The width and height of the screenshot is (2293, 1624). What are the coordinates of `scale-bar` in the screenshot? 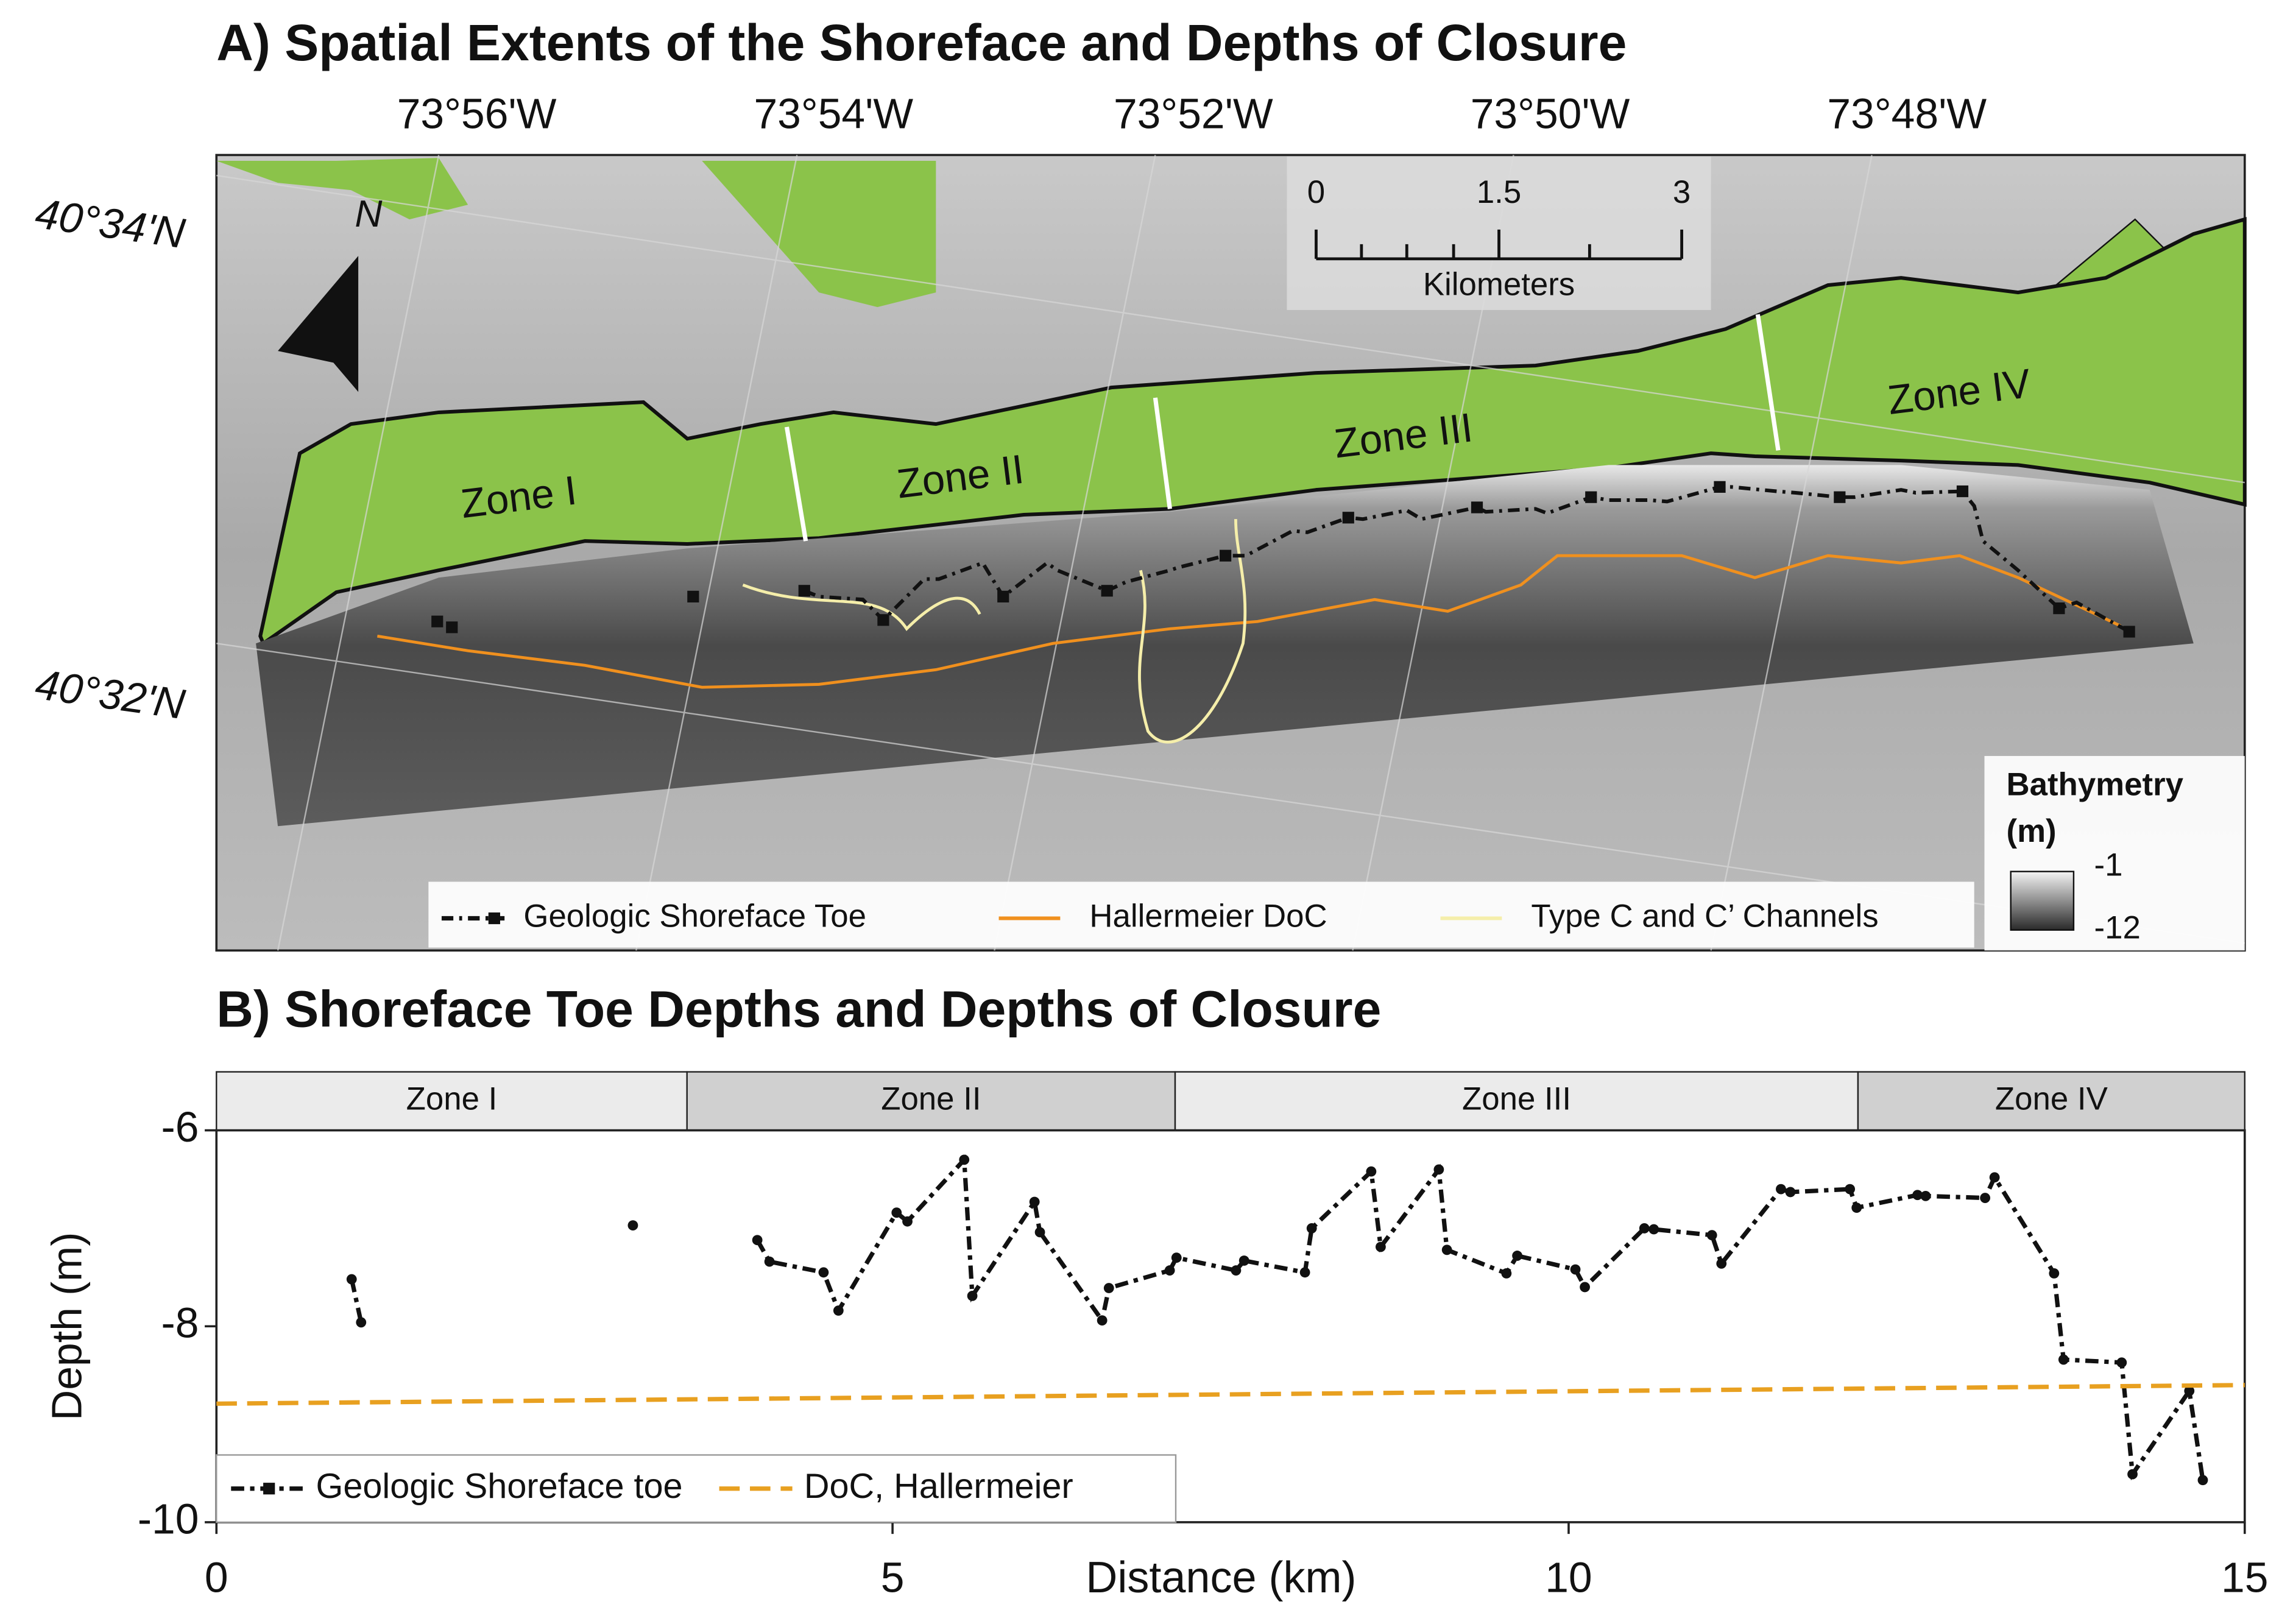 It's located at (1499, 245).